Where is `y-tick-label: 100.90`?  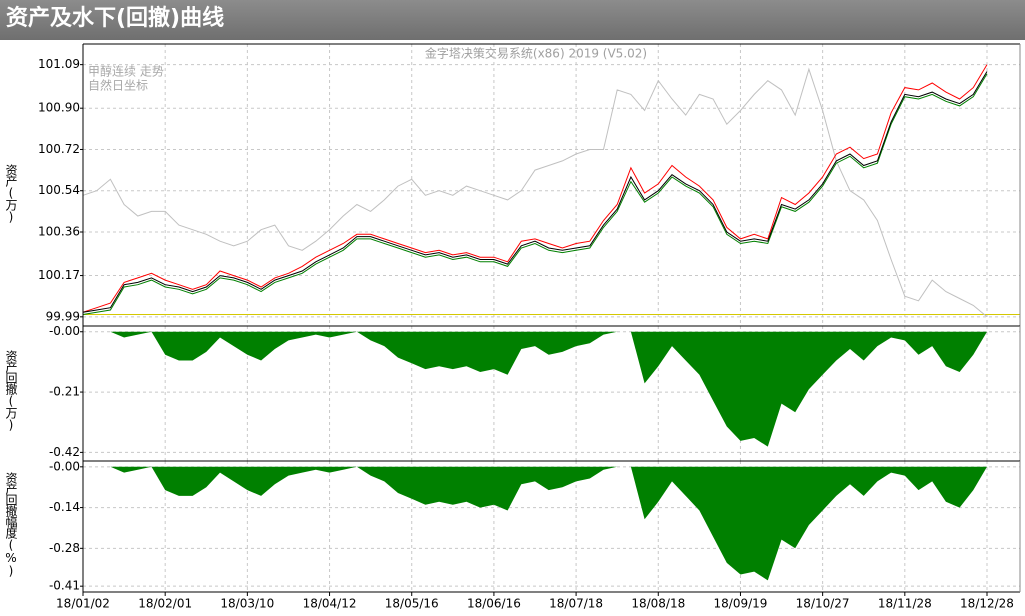 y-tick-label: 100.90 is located at coordinates (59, 108).